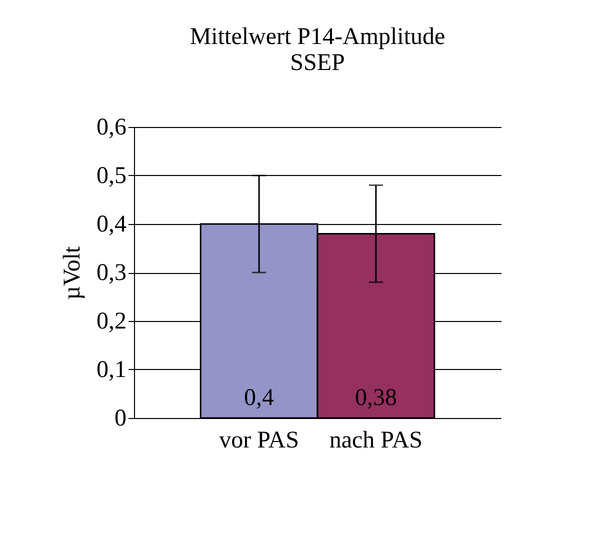  What do you see at coordinates (111, 225) in the screenshot?
I see `y-tick-label: 0,4` at bounding box center [111, 225].